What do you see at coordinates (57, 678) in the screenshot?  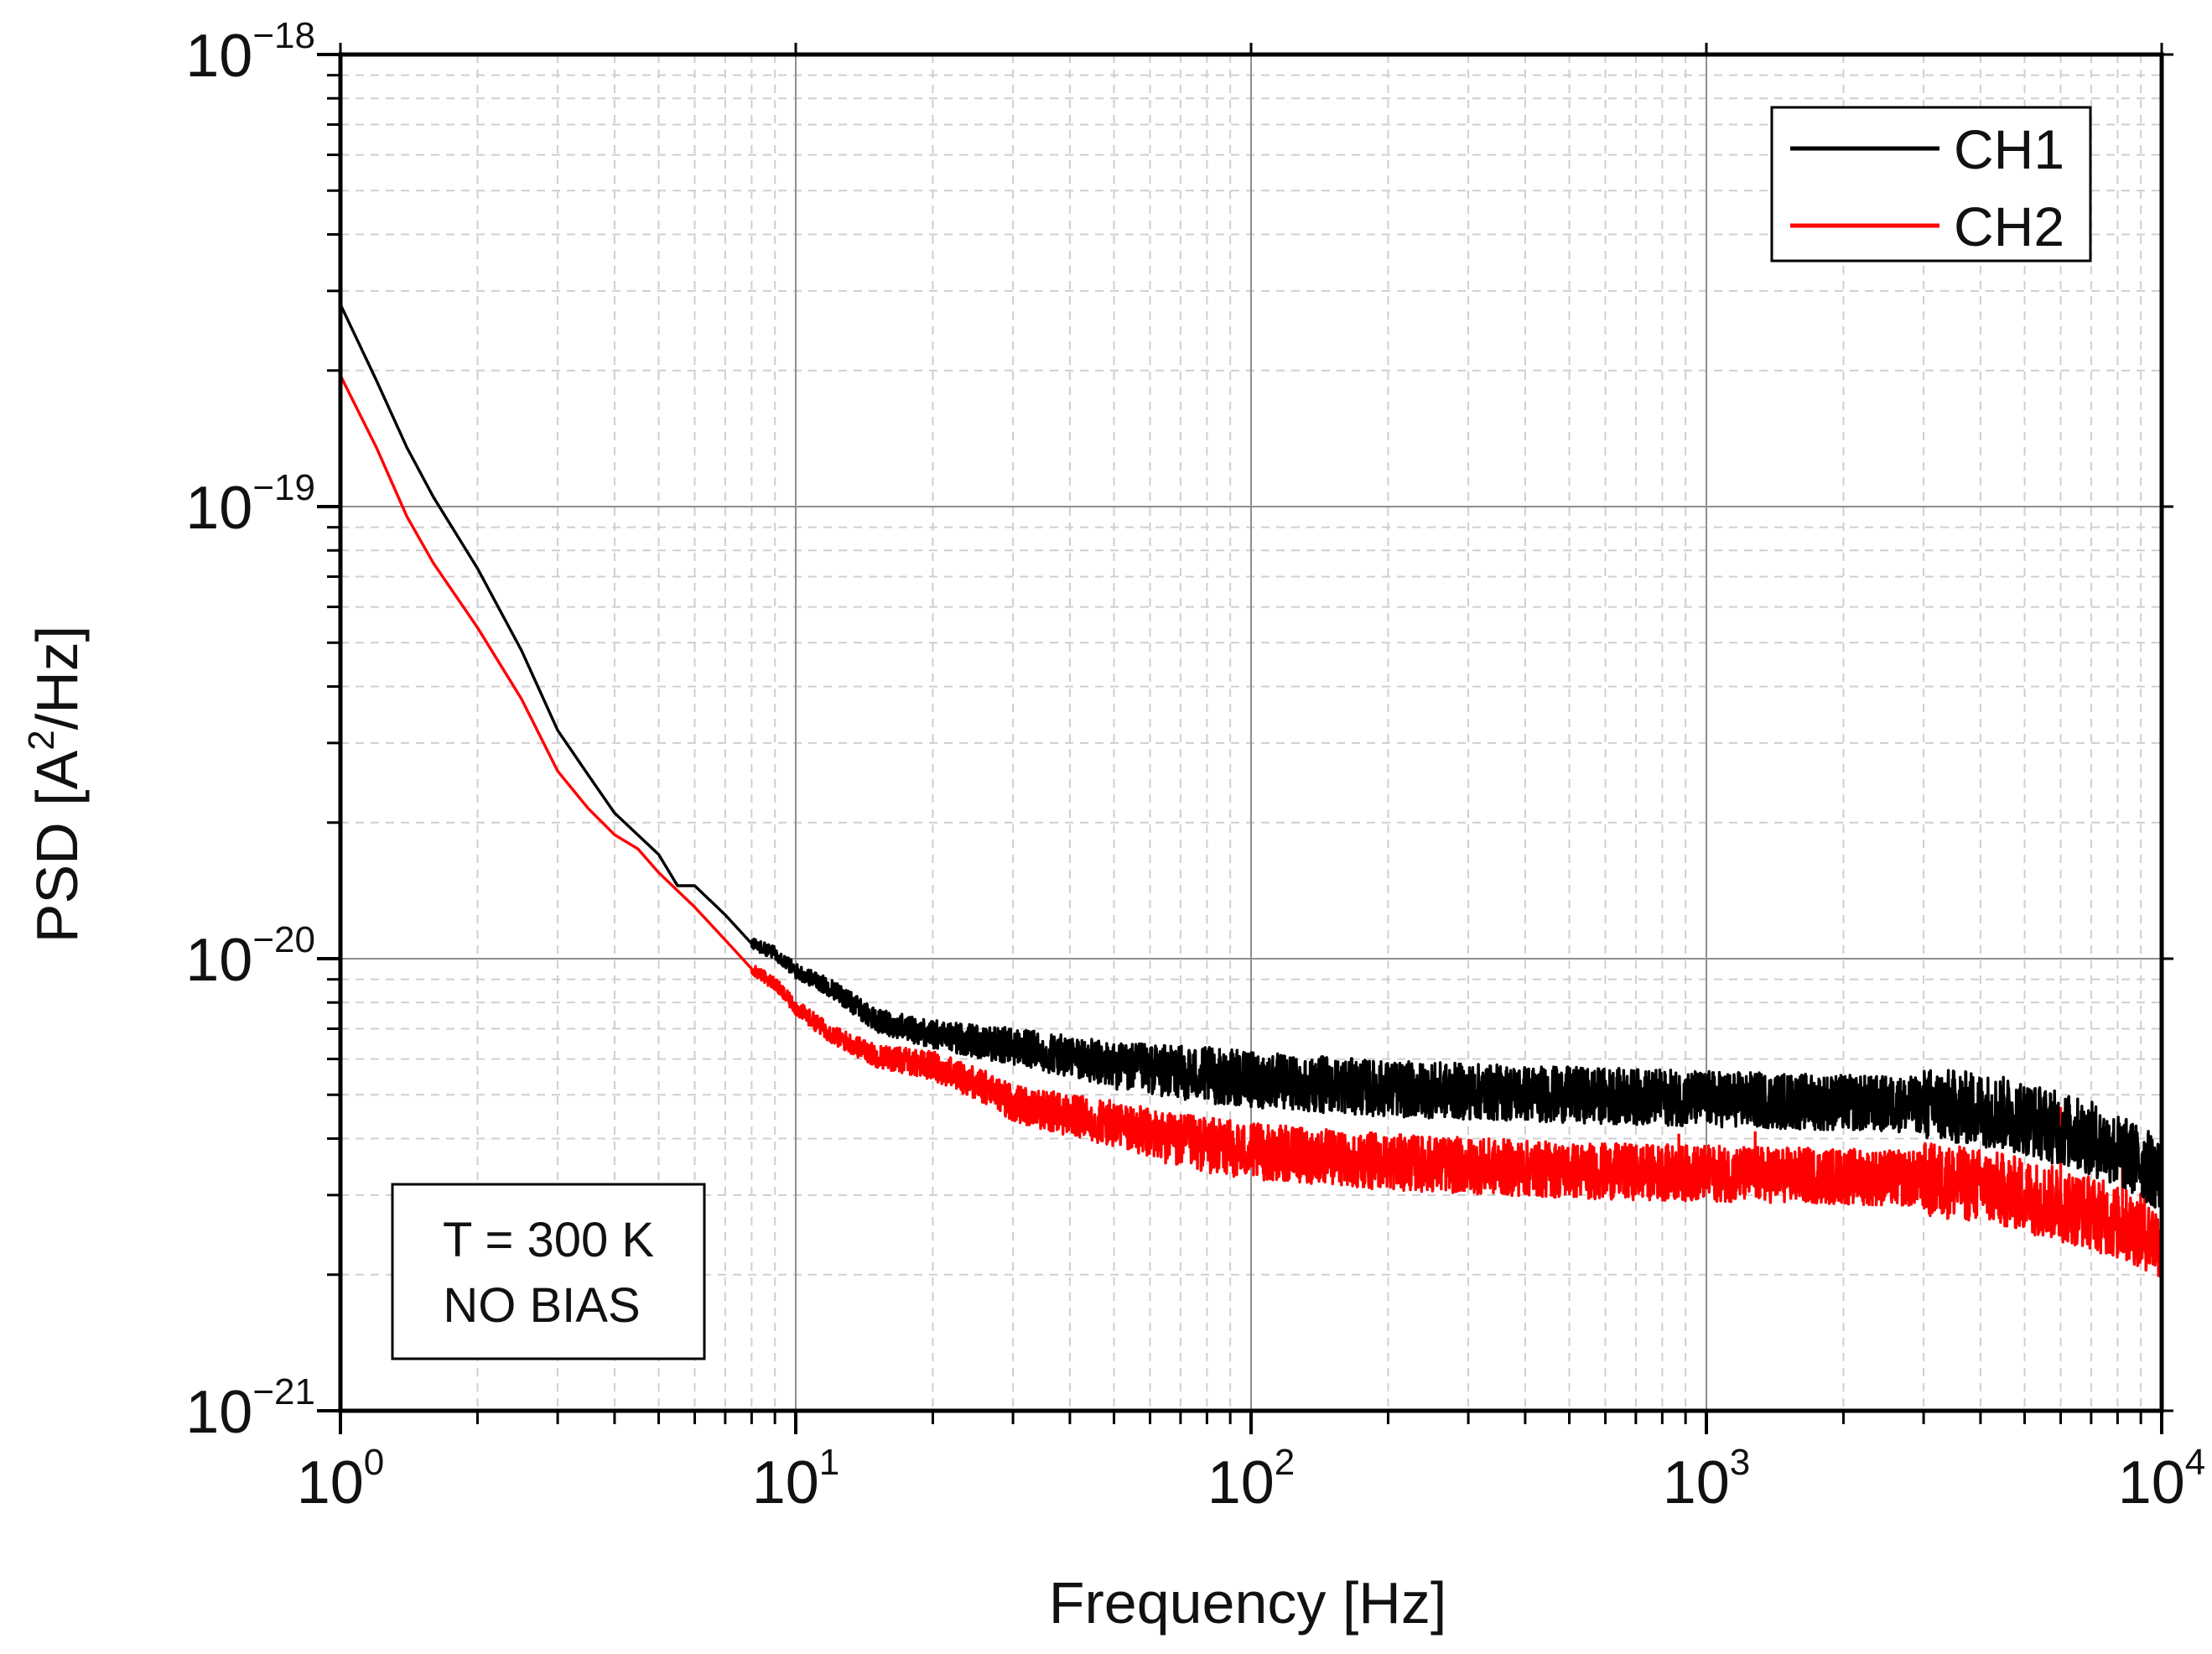 I see `y-axis-title-tail: /Hz]` at bounding box center [57, 678].